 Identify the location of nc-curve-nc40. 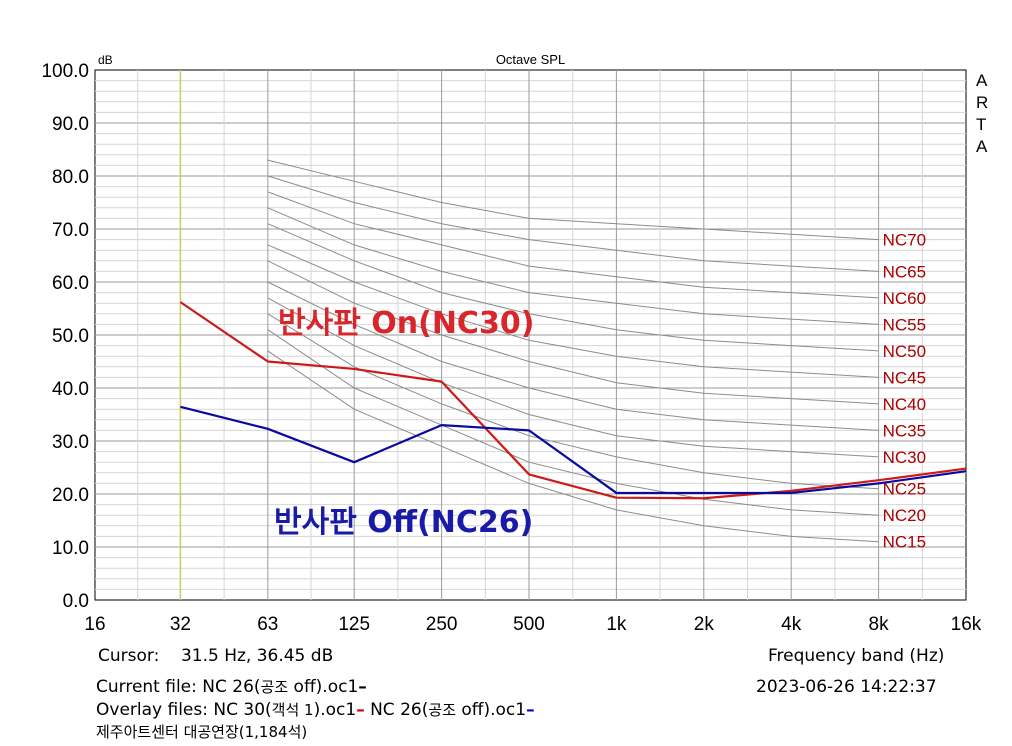
(573, 332).